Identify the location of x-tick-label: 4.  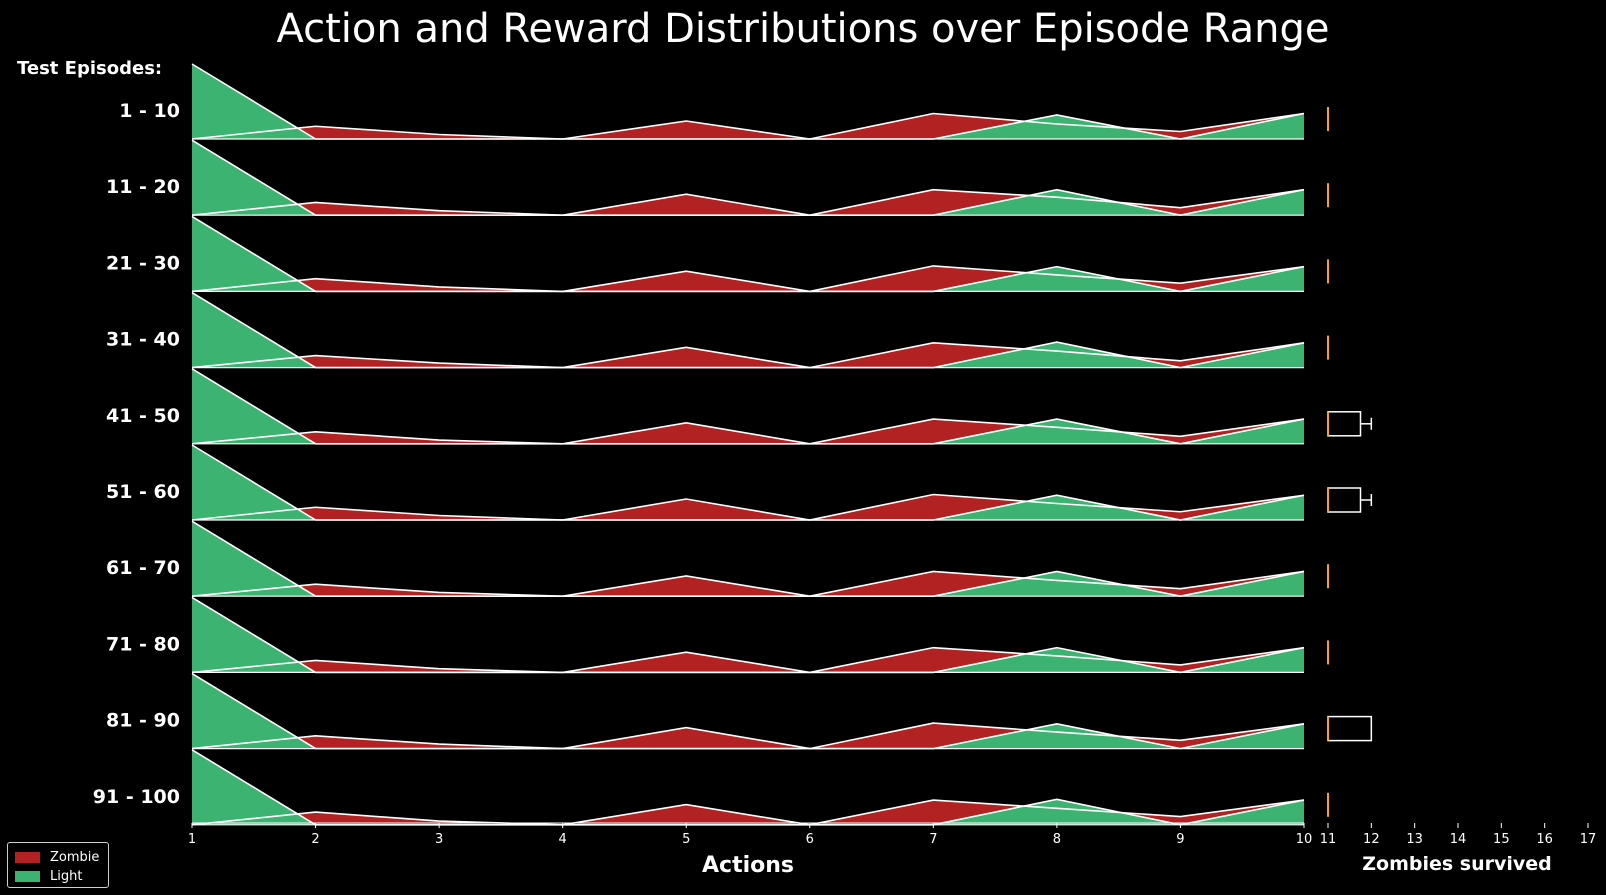
(563, 839).